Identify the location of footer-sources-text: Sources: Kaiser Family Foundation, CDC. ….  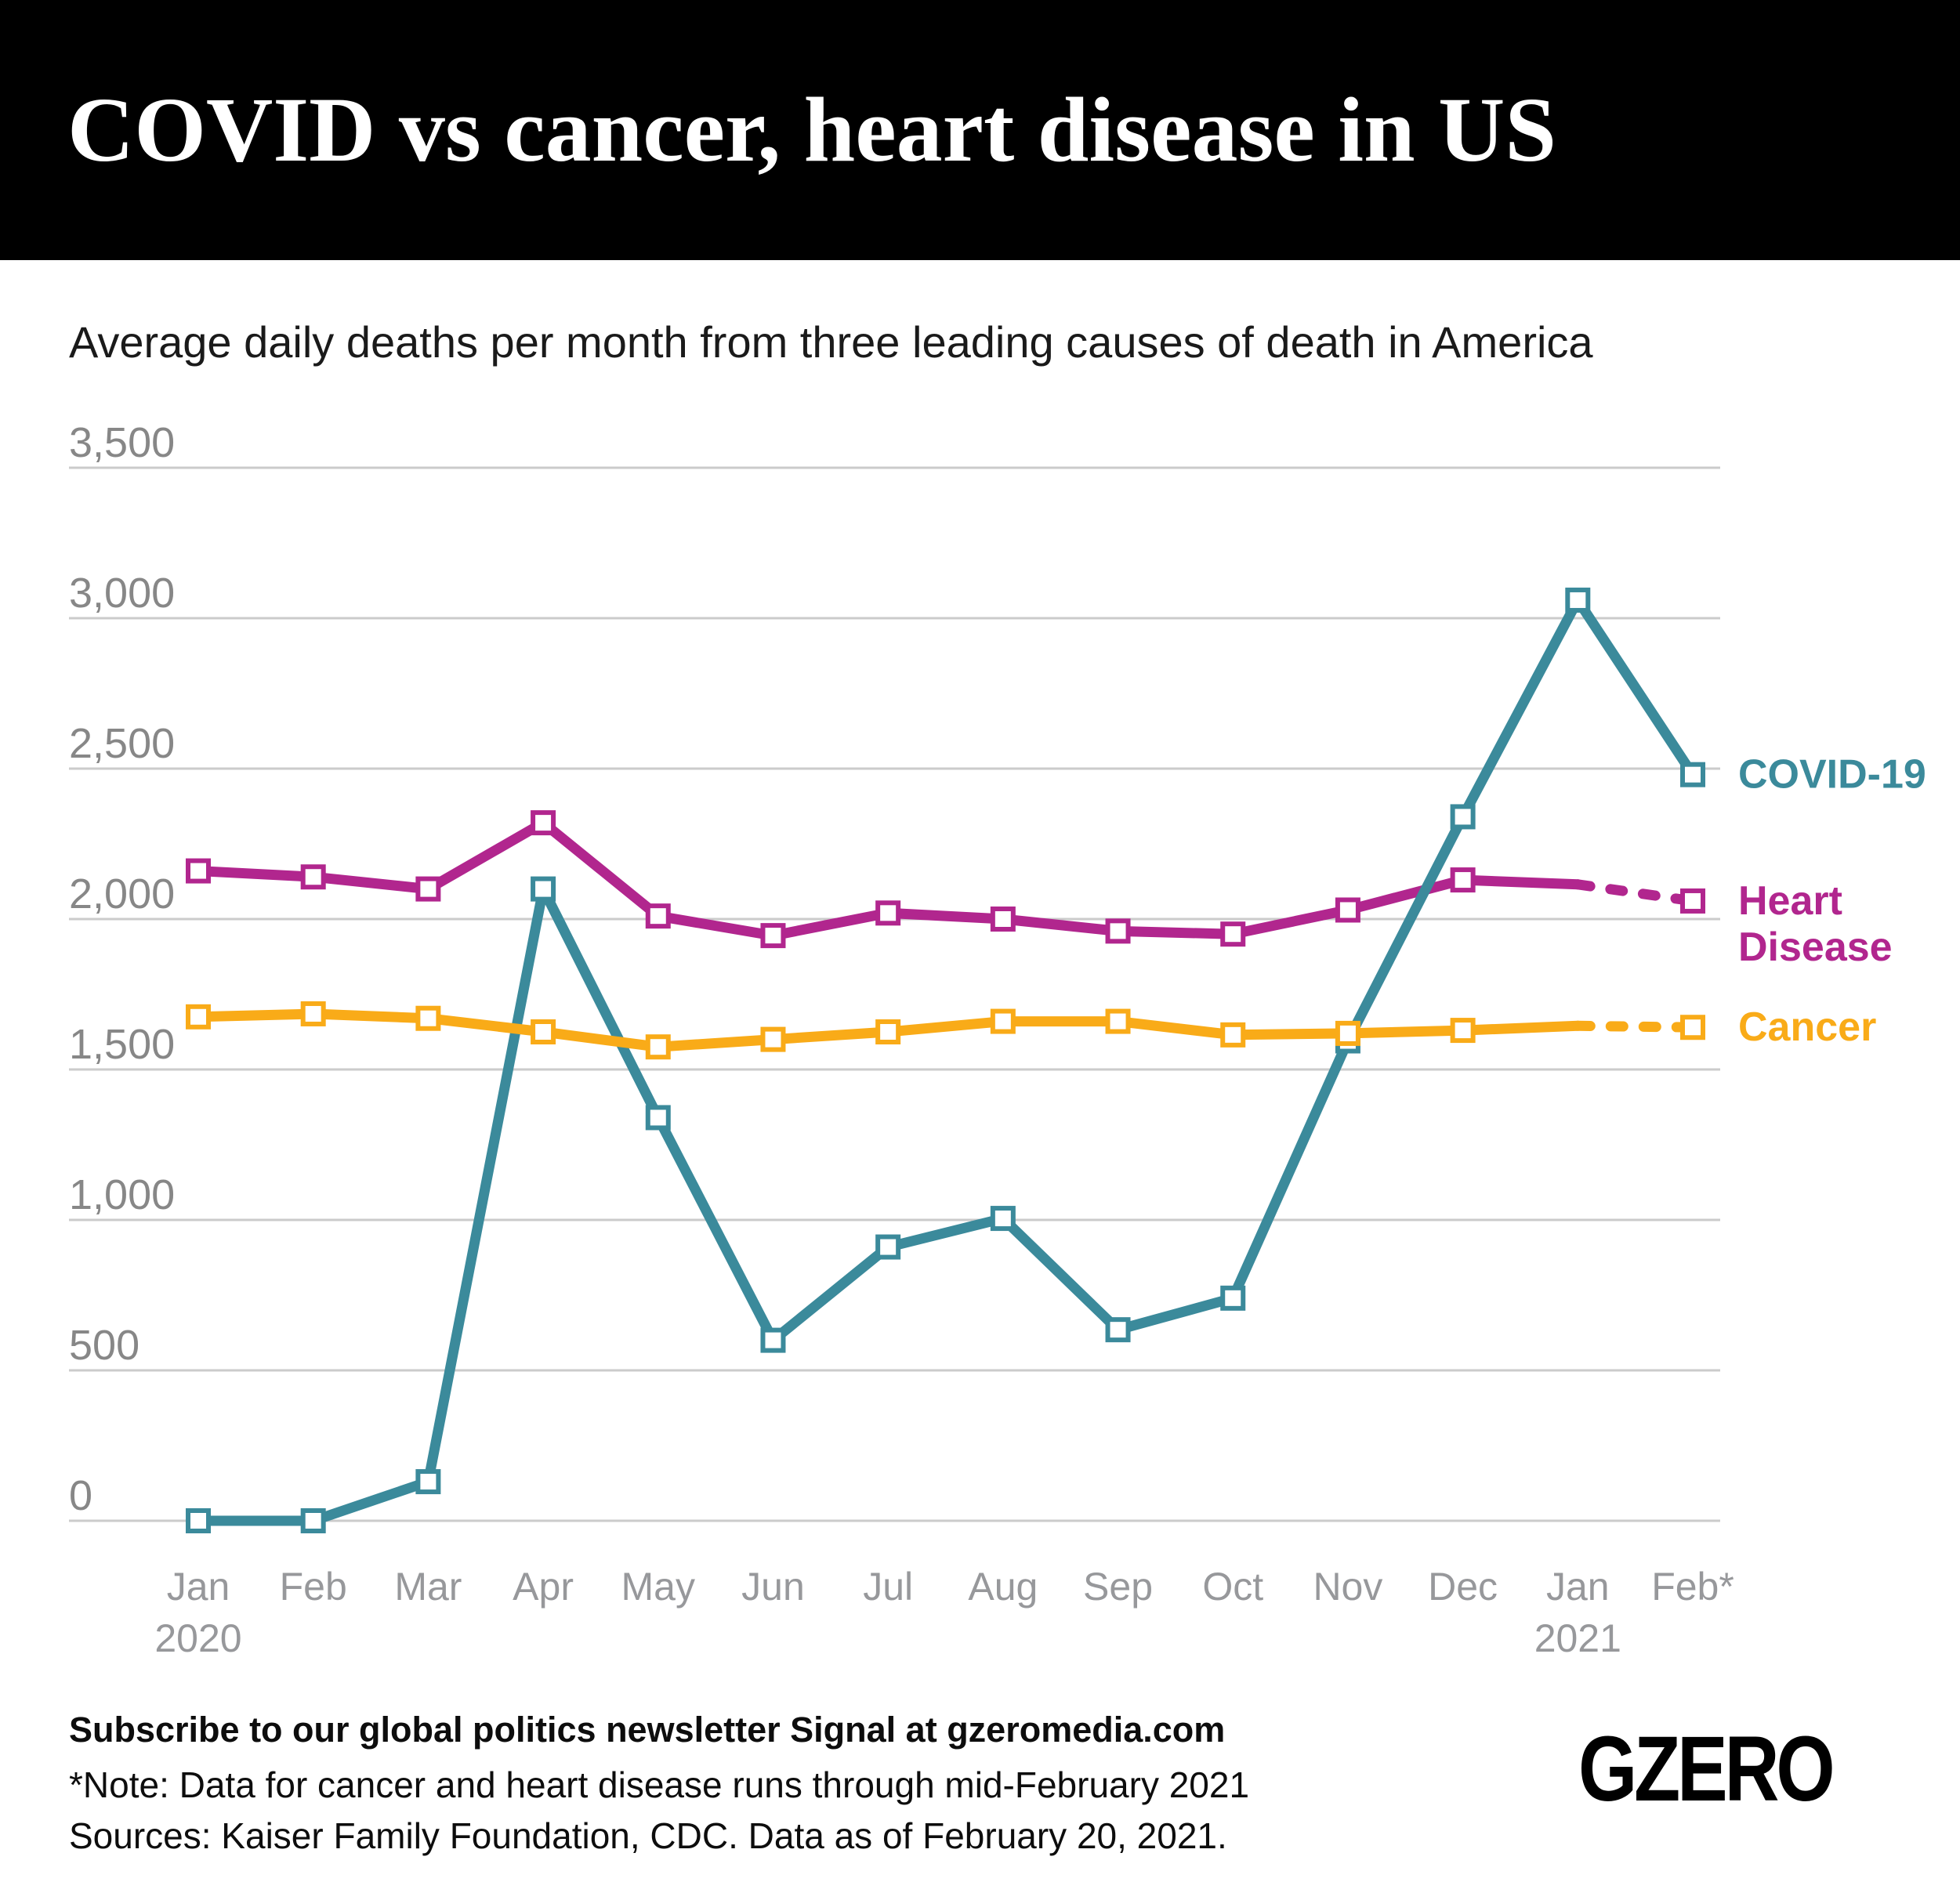
(648, 1835).